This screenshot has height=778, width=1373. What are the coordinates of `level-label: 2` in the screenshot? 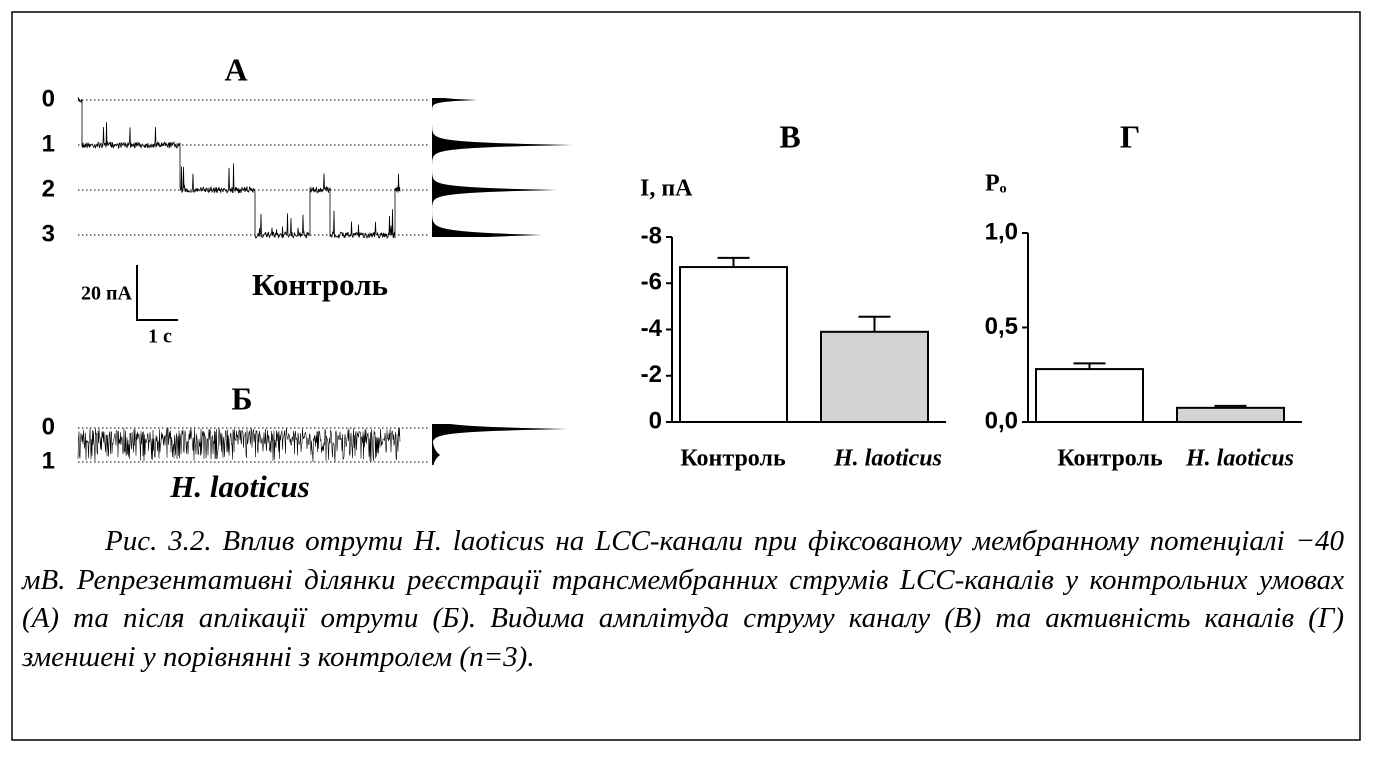 It's located at (48, 188).